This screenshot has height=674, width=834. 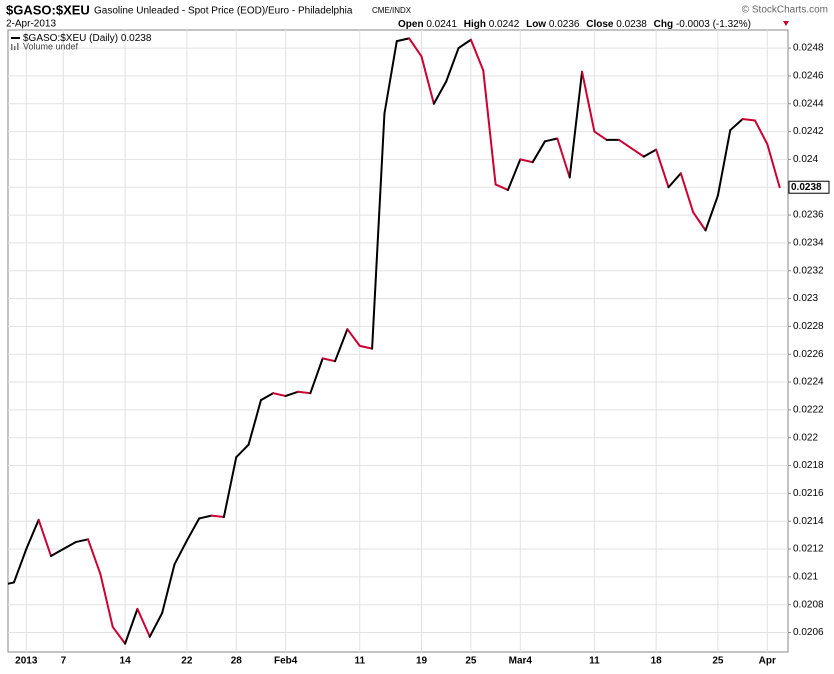 What do you see at coordinates (808, 493) in the screenshot?
I see `y-tick-label: 0.0216` at bounding box center [808, 493].